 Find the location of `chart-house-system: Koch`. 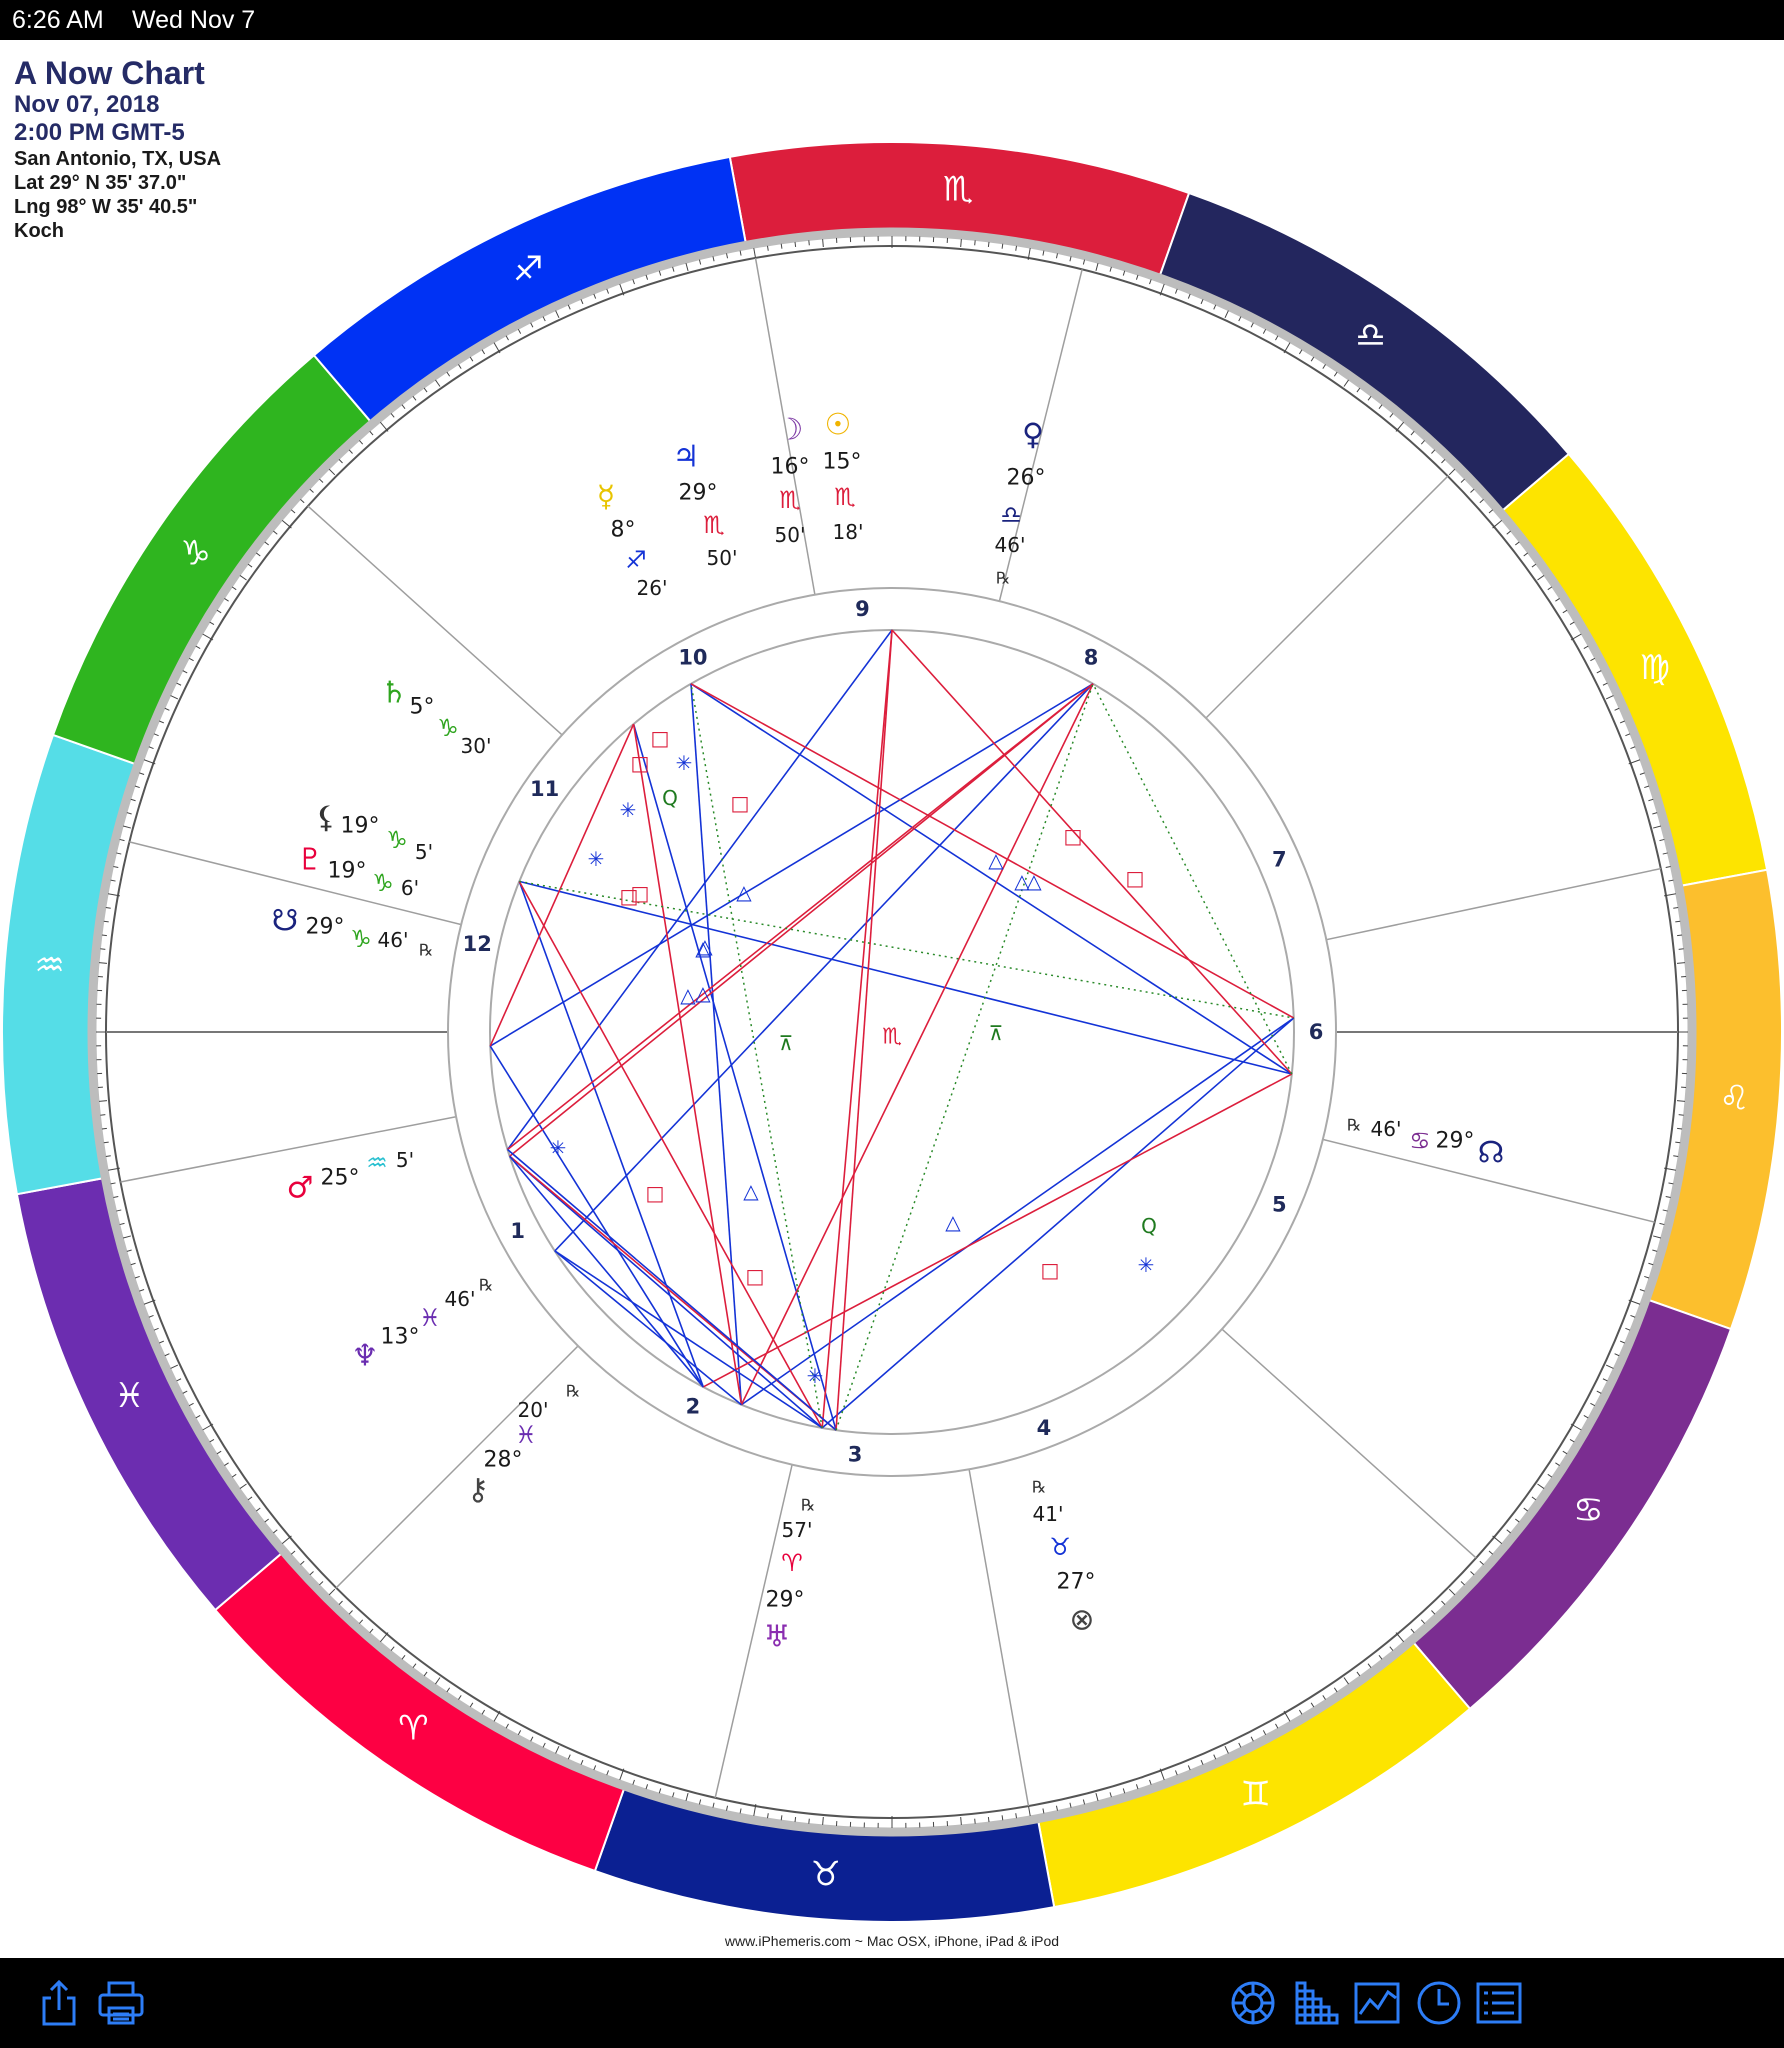

chart-house-system: Koch is located at coordinates (39, 231).